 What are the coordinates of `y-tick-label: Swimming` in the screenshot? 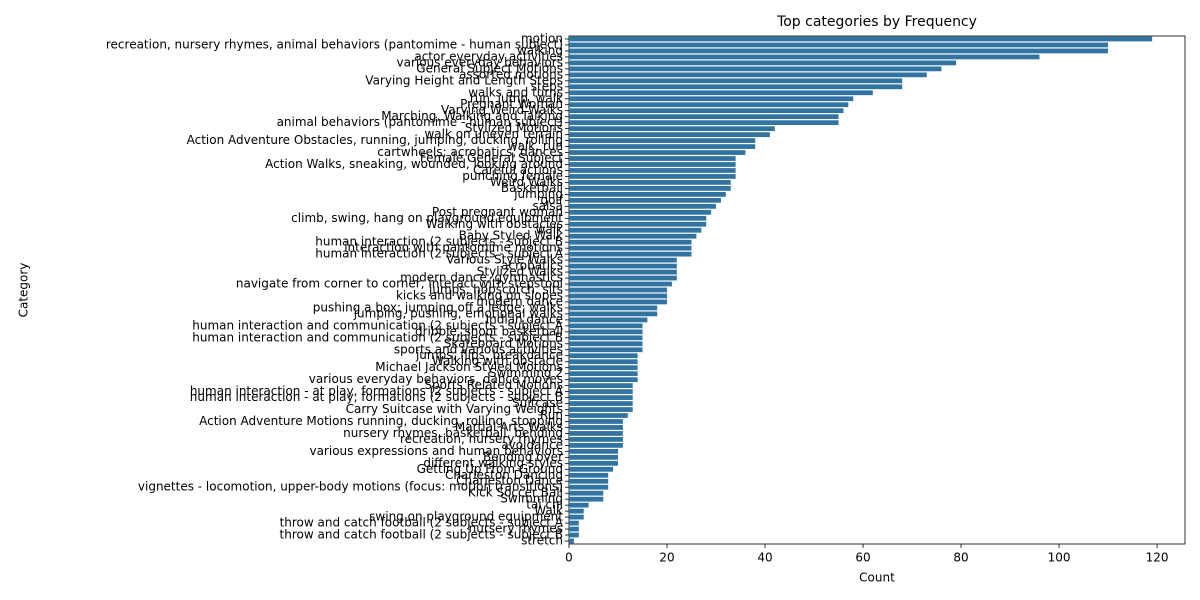 It's located at (531, 499).